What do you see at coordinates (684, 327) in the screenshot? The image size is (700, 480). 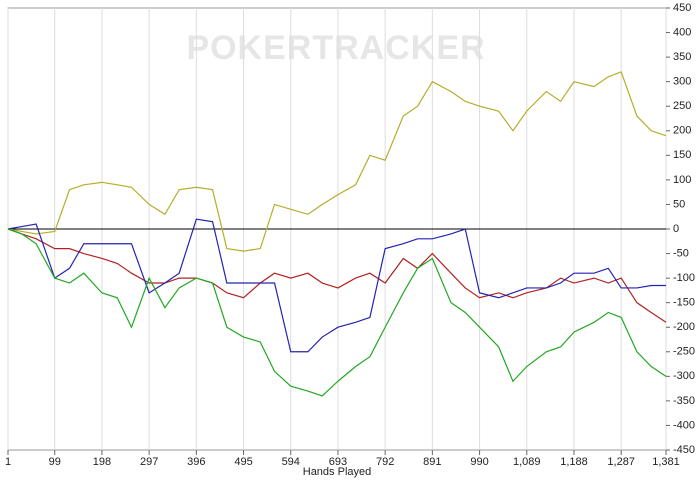 I see `y-tick-label: -200` at bounding box center [684, 327].